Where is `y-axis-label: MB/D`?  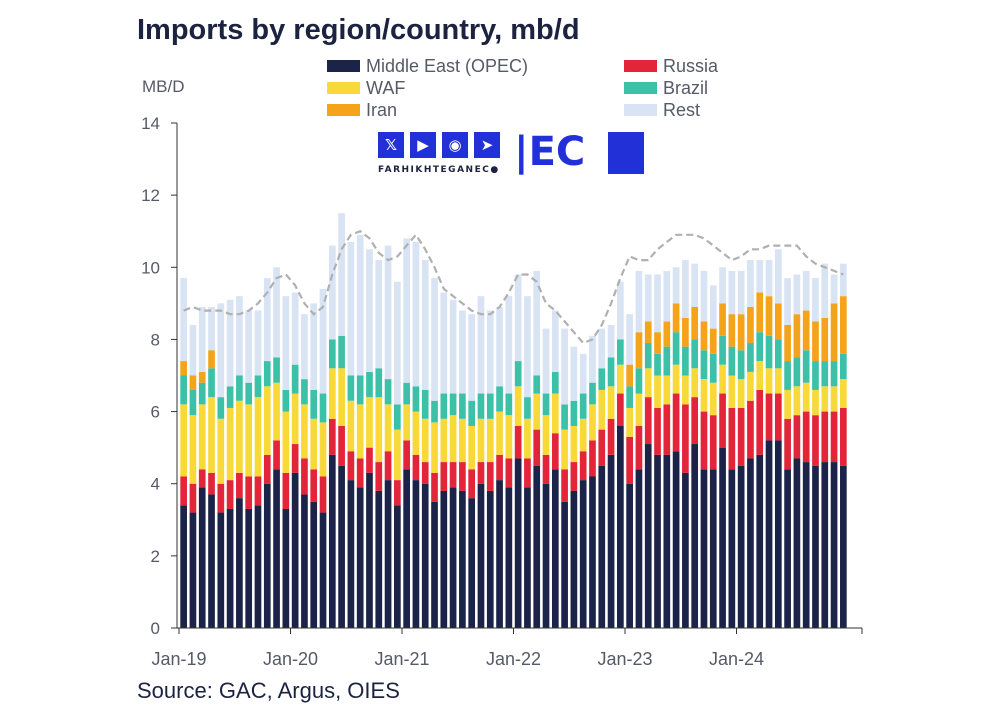 y-axis-label: MB/D is located at coordinates (163, 86).